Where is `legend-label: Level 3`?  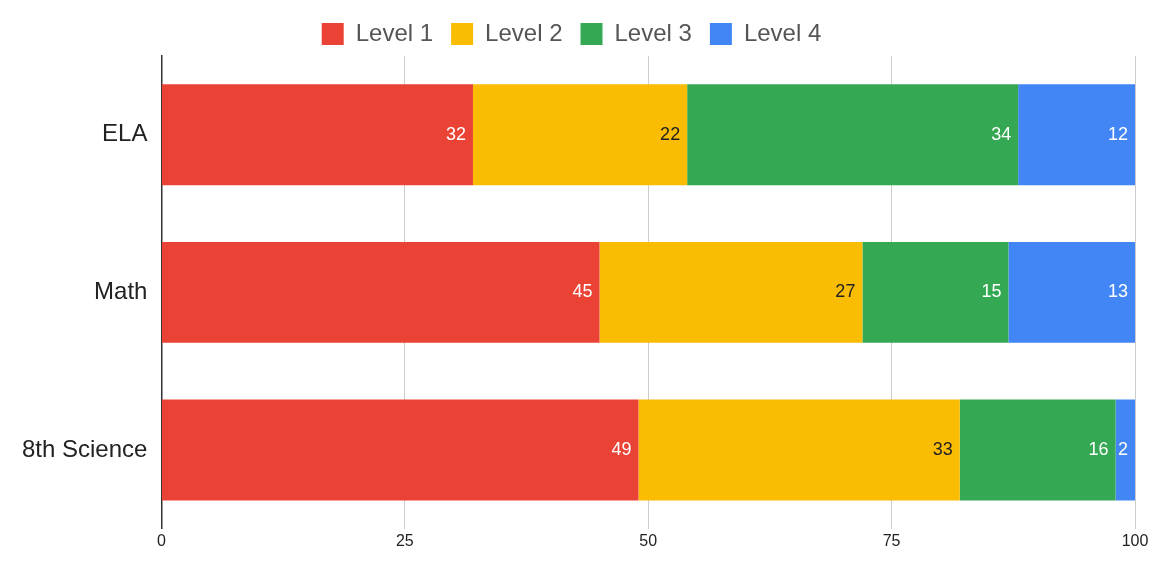
legend-label: Level 3 is located at coordinates (653, 32).